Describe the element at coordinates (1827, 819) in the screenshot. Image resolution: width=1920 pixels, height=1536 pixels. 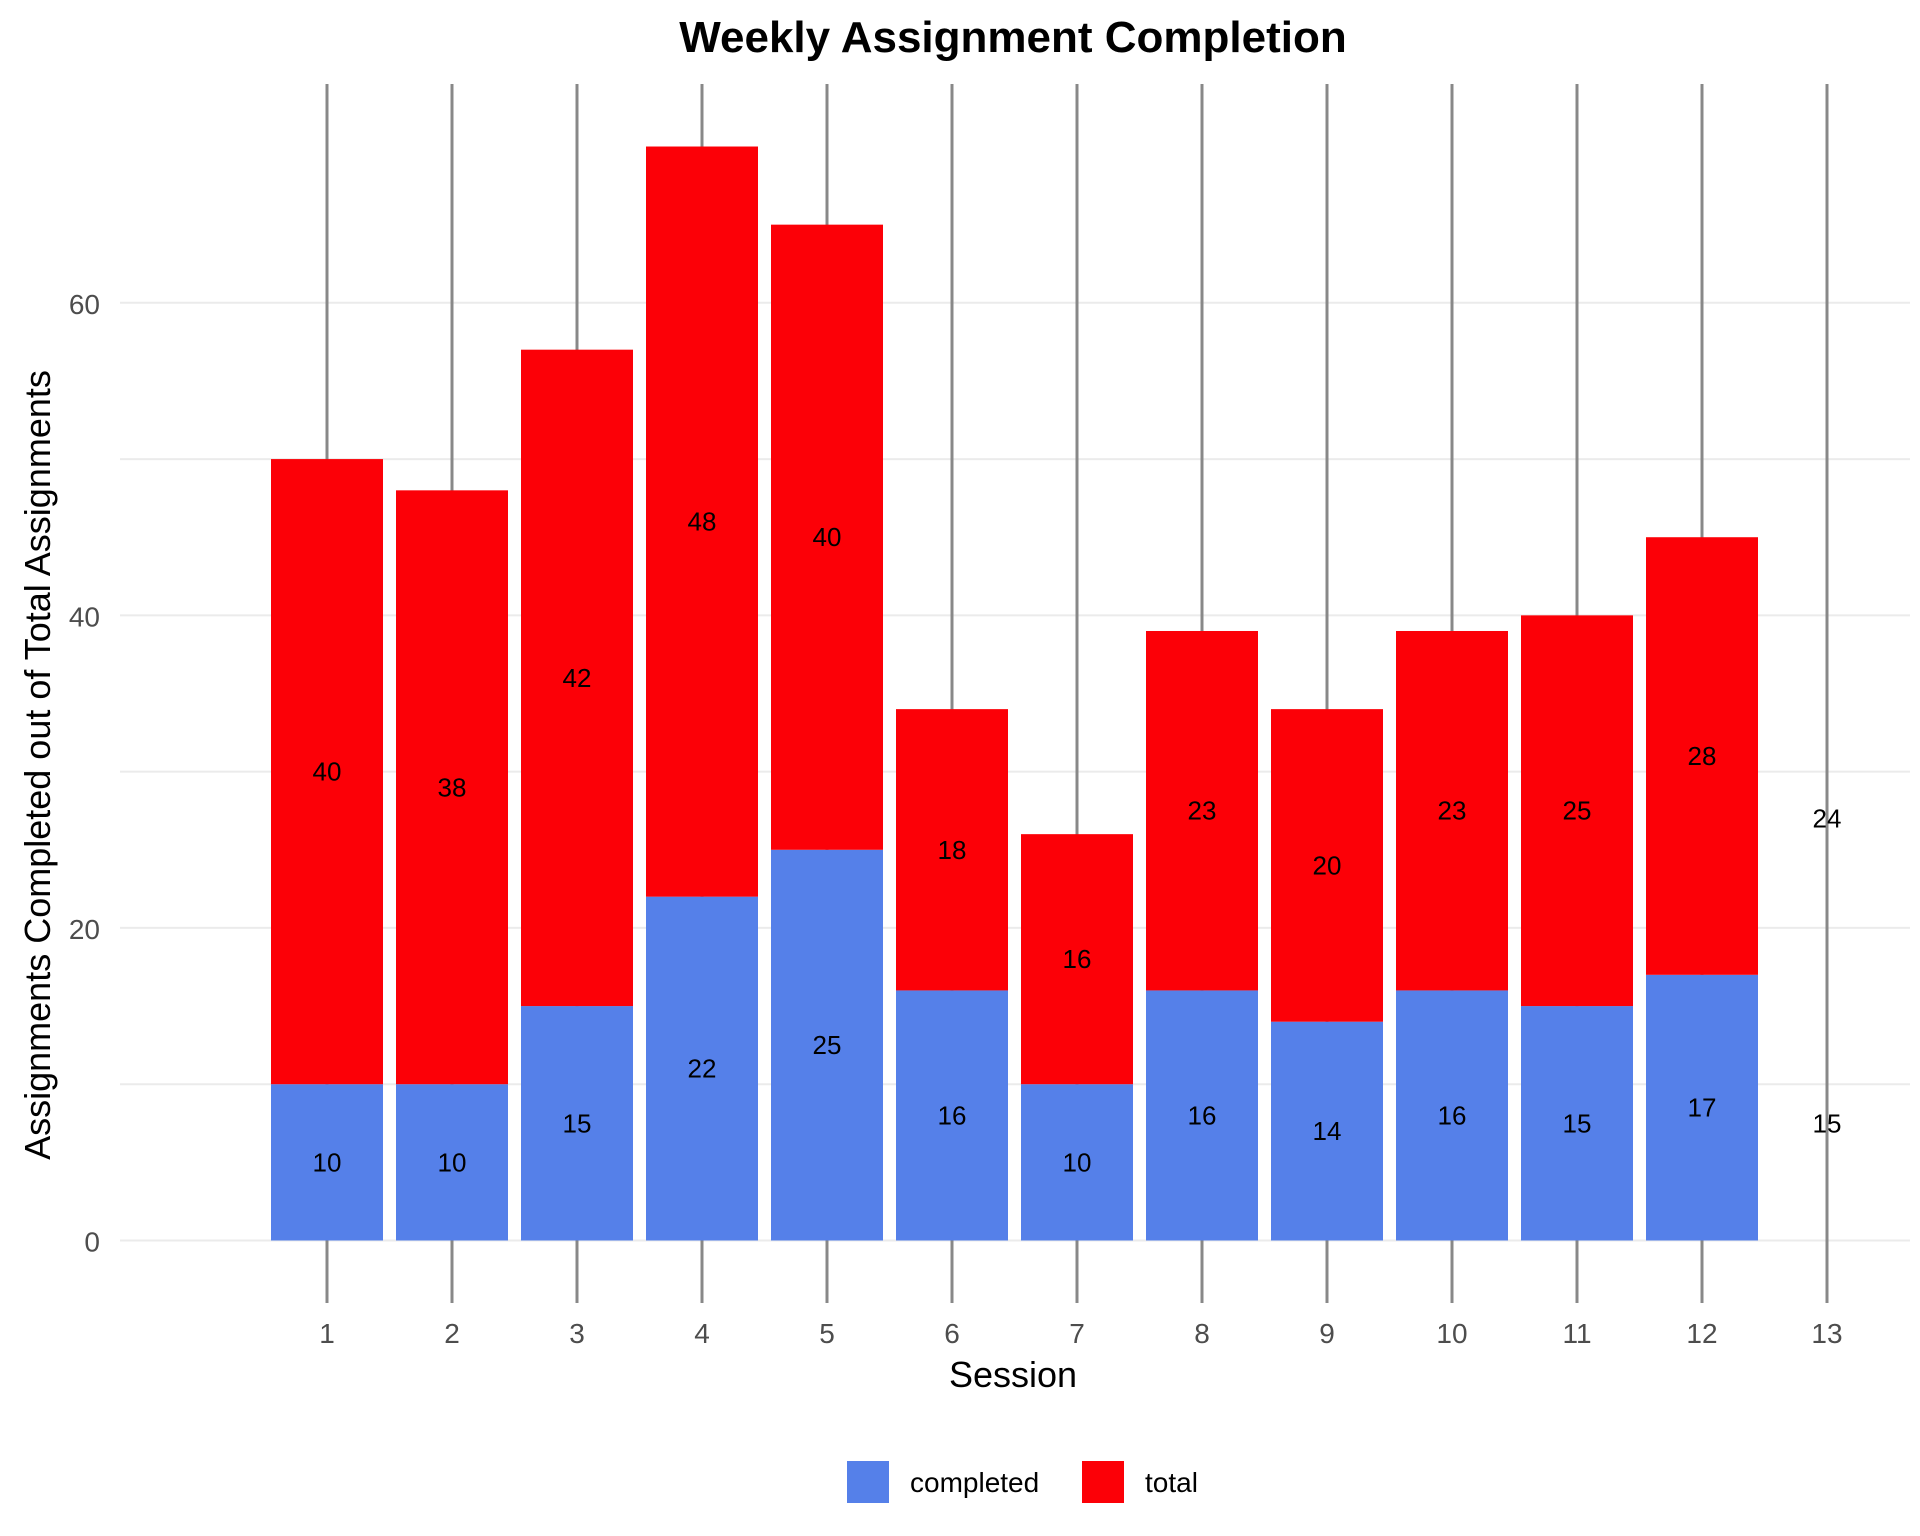
I see `data-label-total: 24` at that location.